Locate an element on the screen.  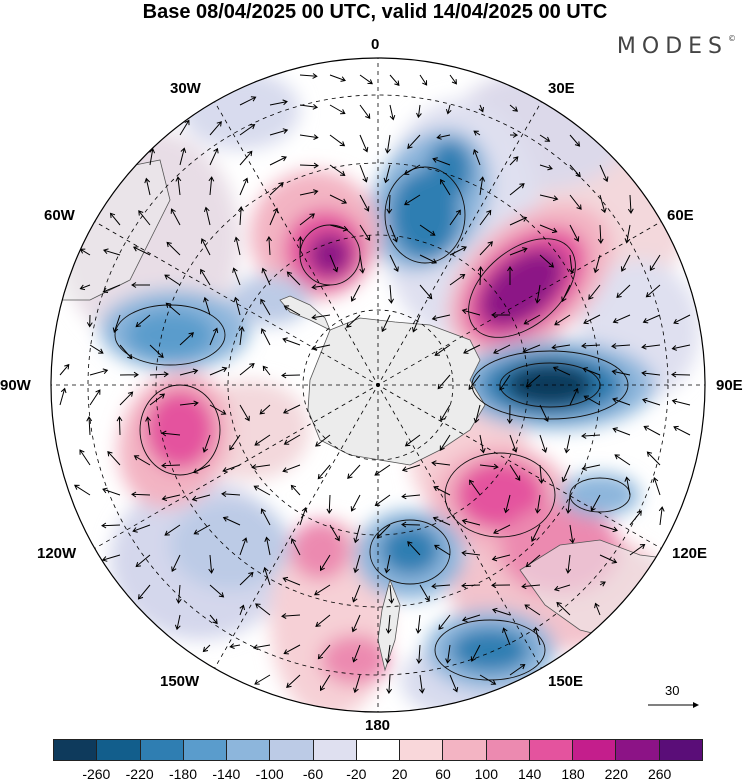
lon-label-60w: 60W is located at coordinates (59, 215).